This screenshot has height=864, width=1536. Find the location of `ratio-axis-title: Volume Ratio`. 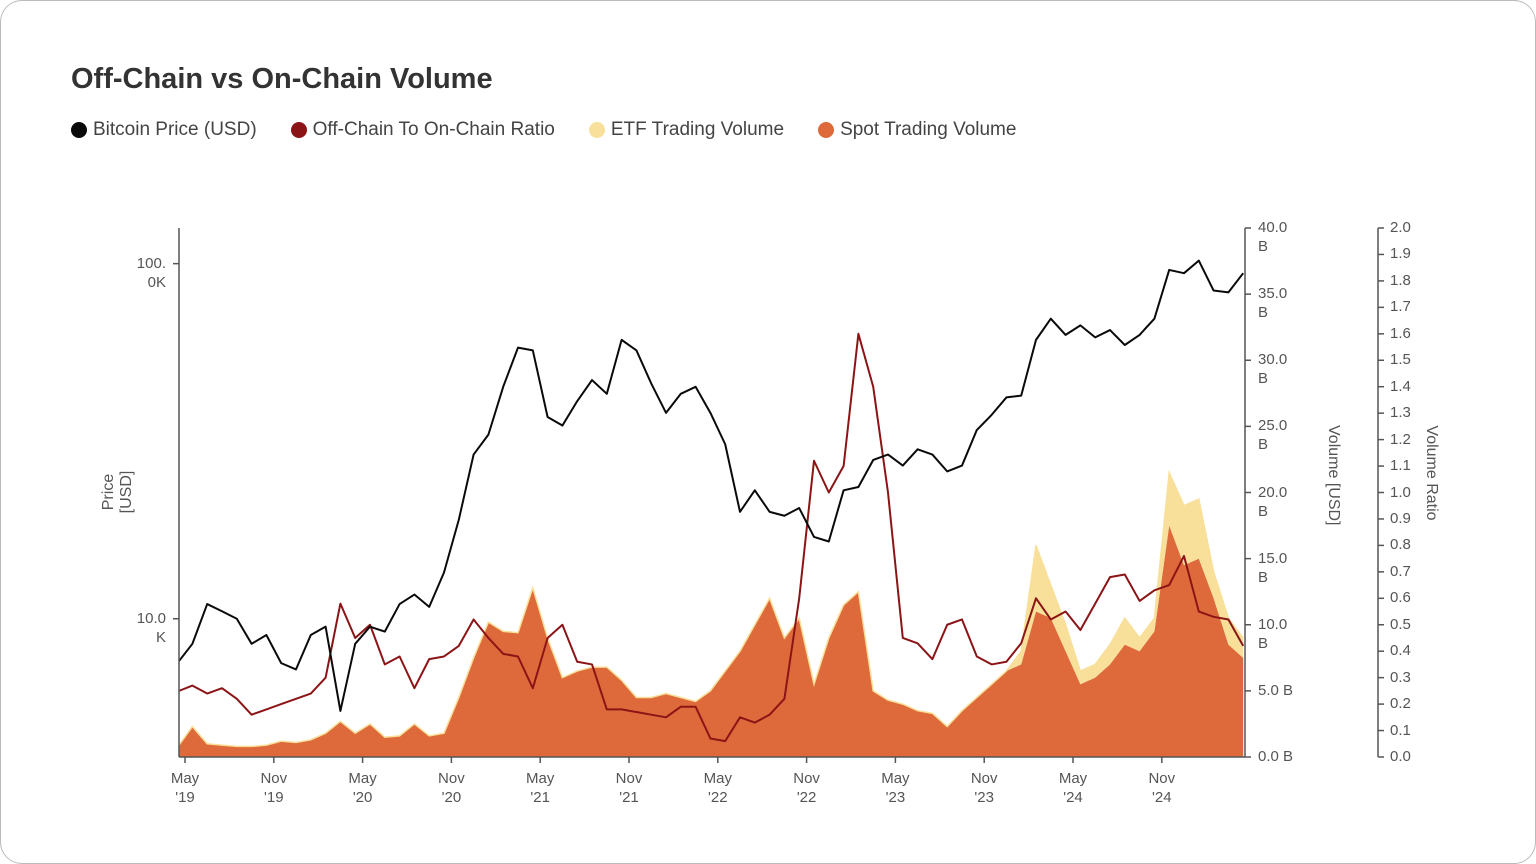

ratio-axis-title: Volume Ratio is located at coordinates (1431, 473).